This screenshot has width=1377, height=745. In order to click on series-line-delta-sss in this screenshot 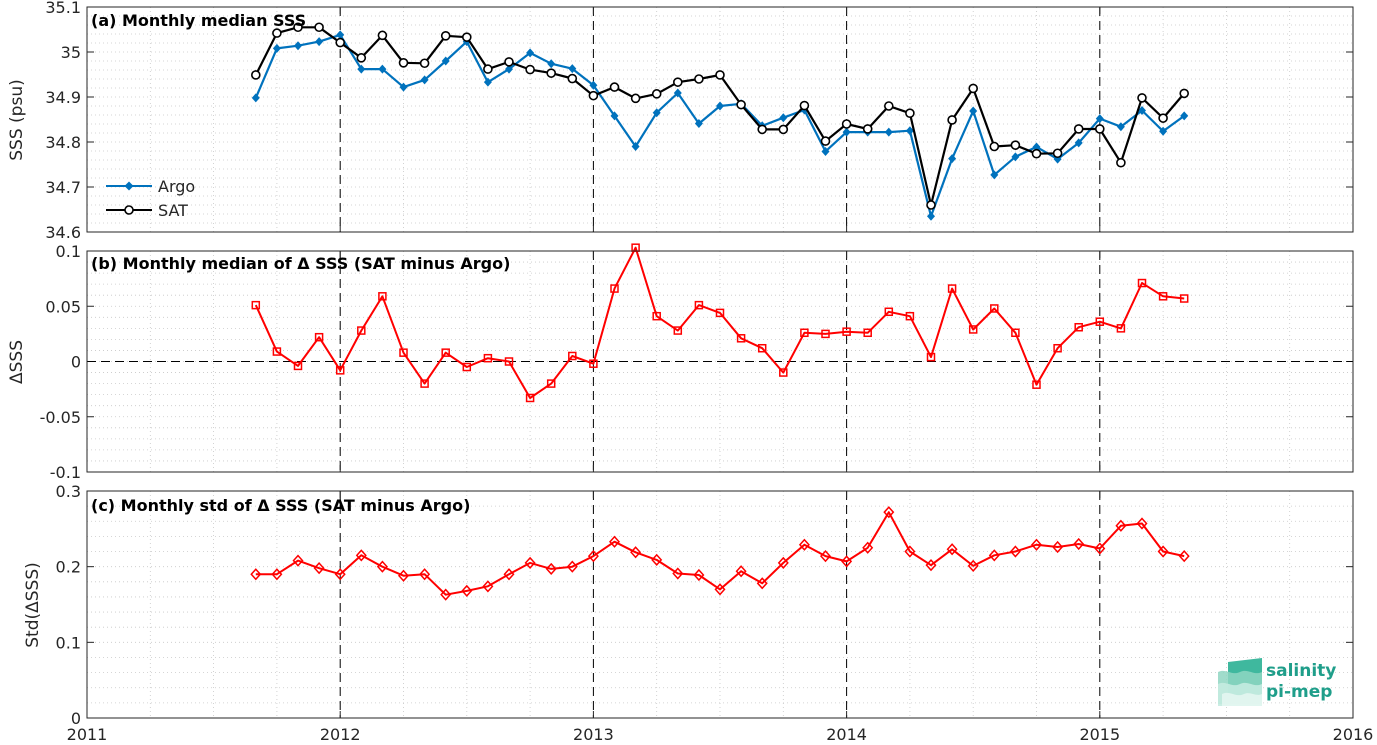, I will do `click(719, 322)`.